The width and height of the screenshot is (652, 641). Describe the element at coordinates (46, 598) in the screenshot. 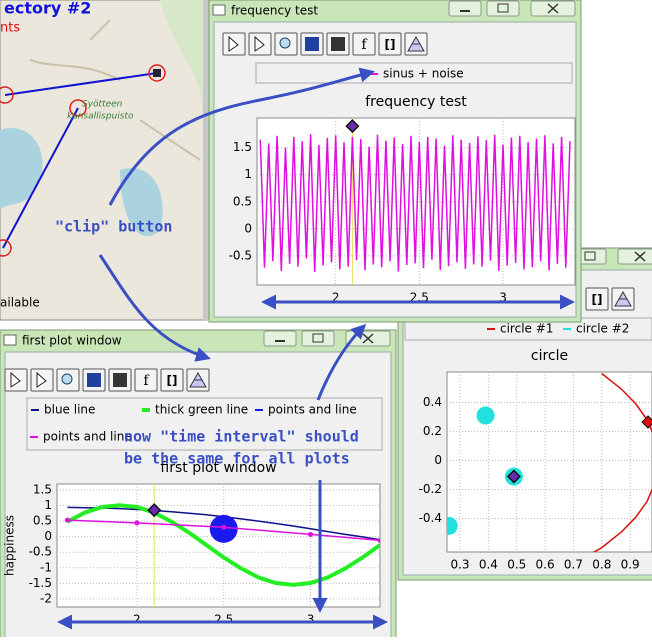

I see `y-tick-label: -2` at that location.